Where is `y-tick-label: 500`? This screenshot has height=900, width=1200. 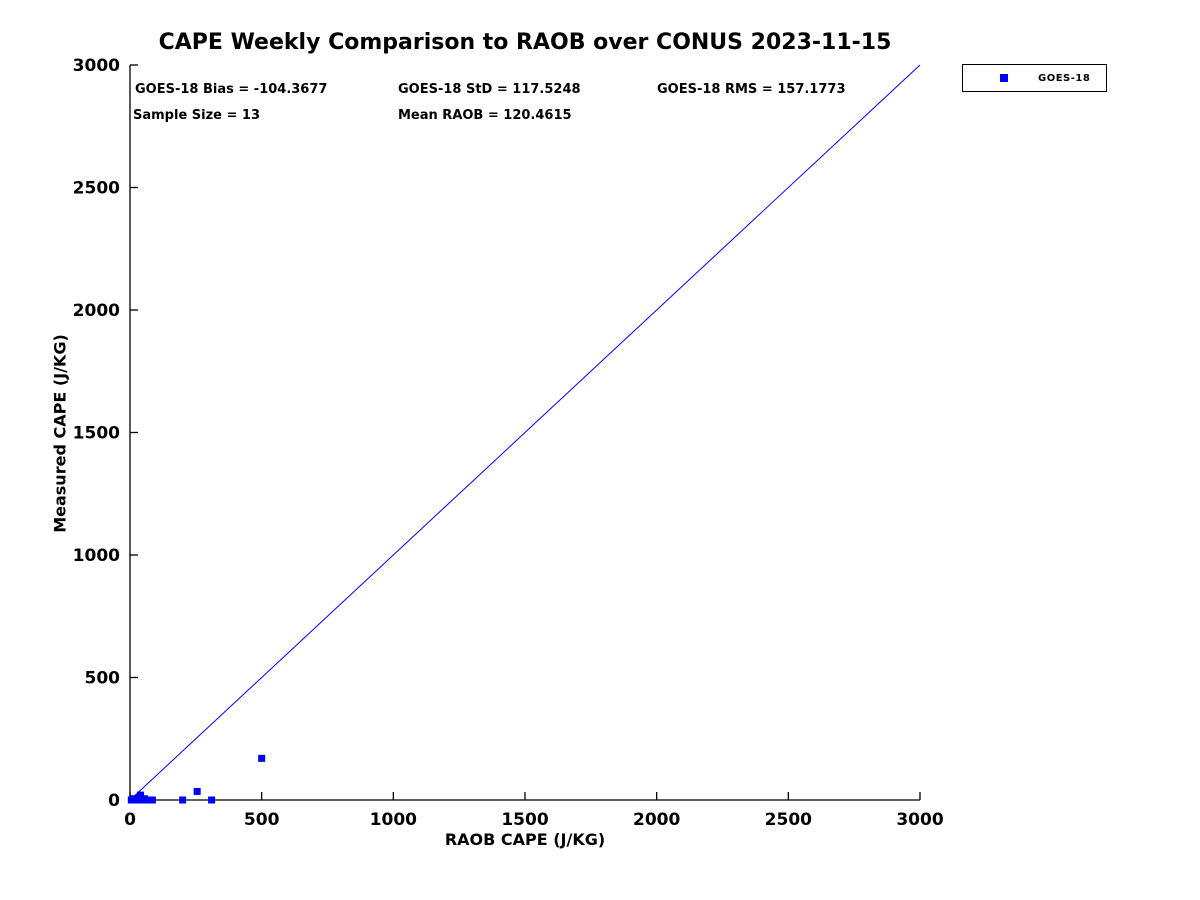
y-tick-label: 500 is located at coordinates (103, 679).